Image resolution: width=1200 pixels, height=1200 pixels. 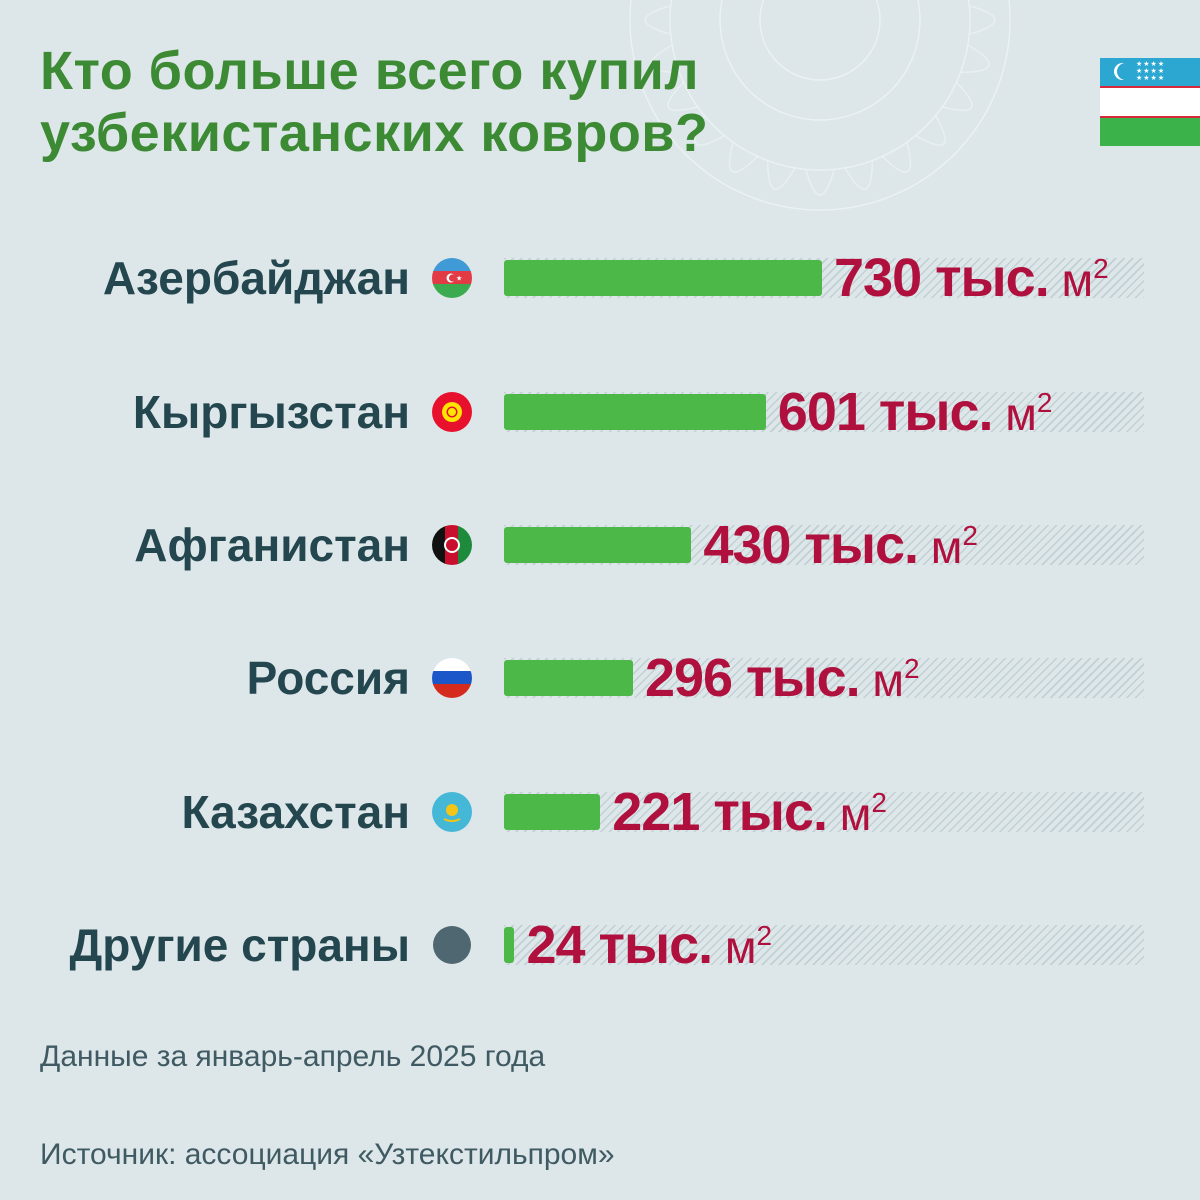 I want to click on azerbaijan-flag-icon: ★, so click(x=452, y=278).